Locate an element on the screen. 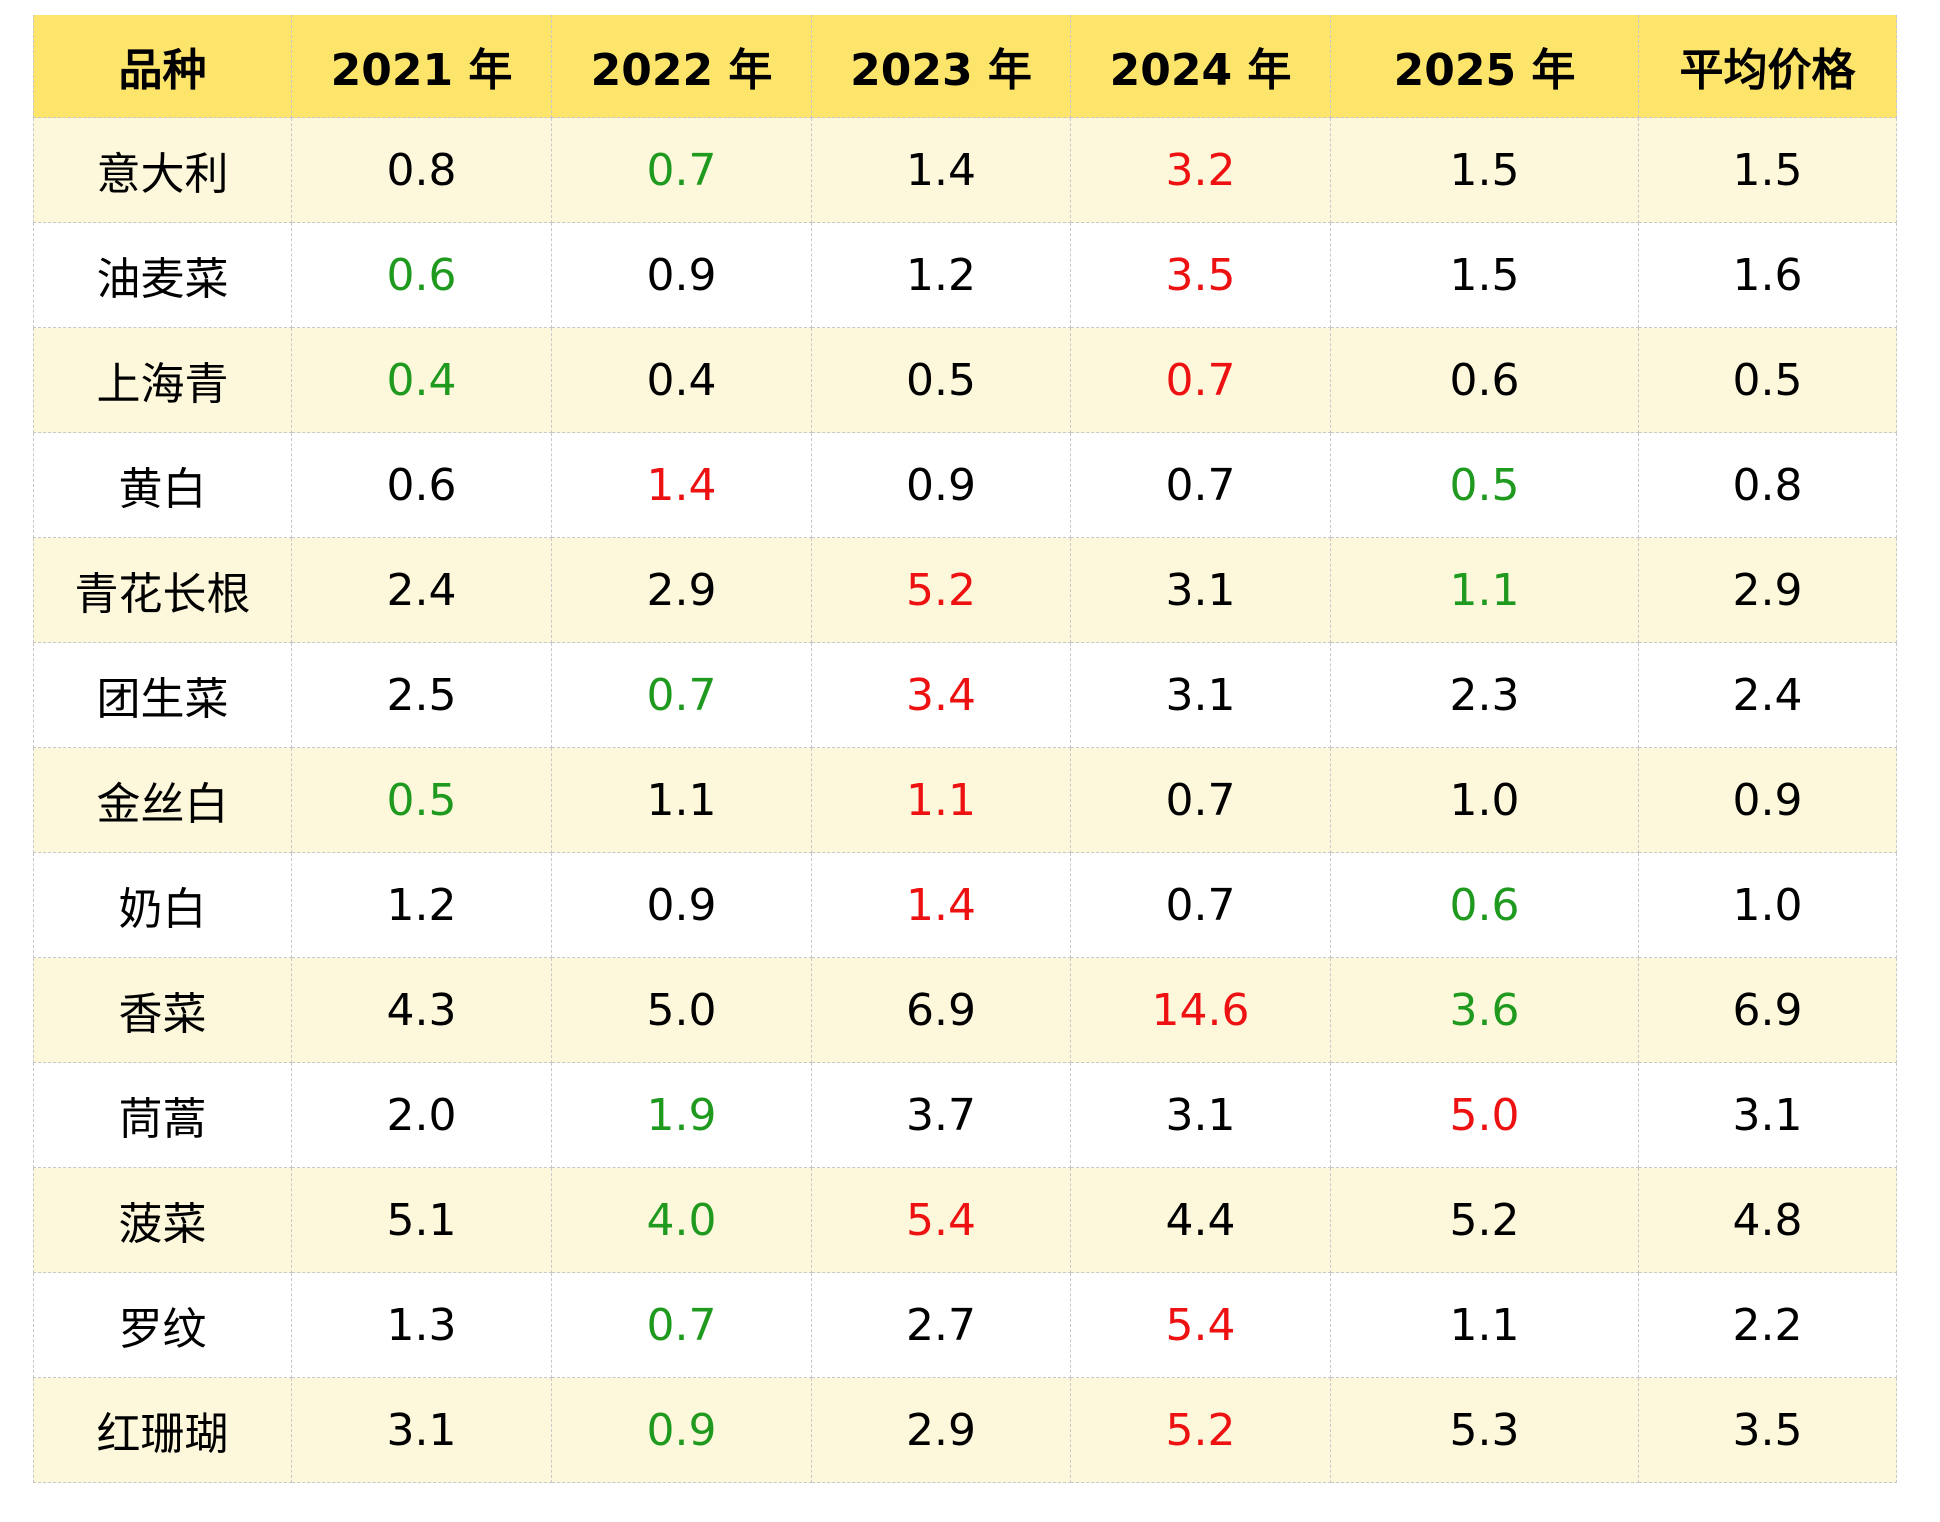 The image size is (1940, 1522). table-row: 团生菜 2.5 0.7 3.4 3.1 2.3 2.4 is located at coordinates (965, 695).